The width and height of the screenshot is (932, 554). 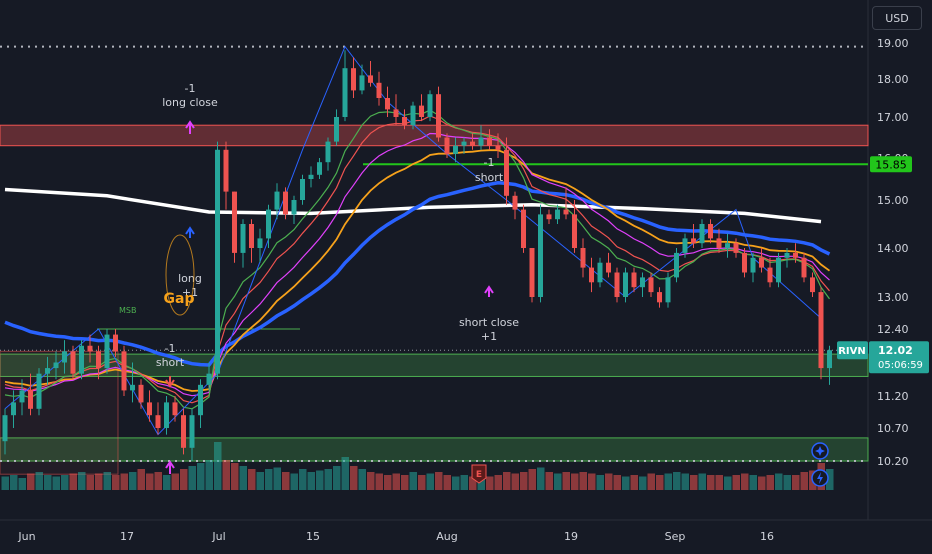 What do you see at coordinates (897, 18) in the screenshot?
I see `currency-button: USD` at bounding box center [897, 18].